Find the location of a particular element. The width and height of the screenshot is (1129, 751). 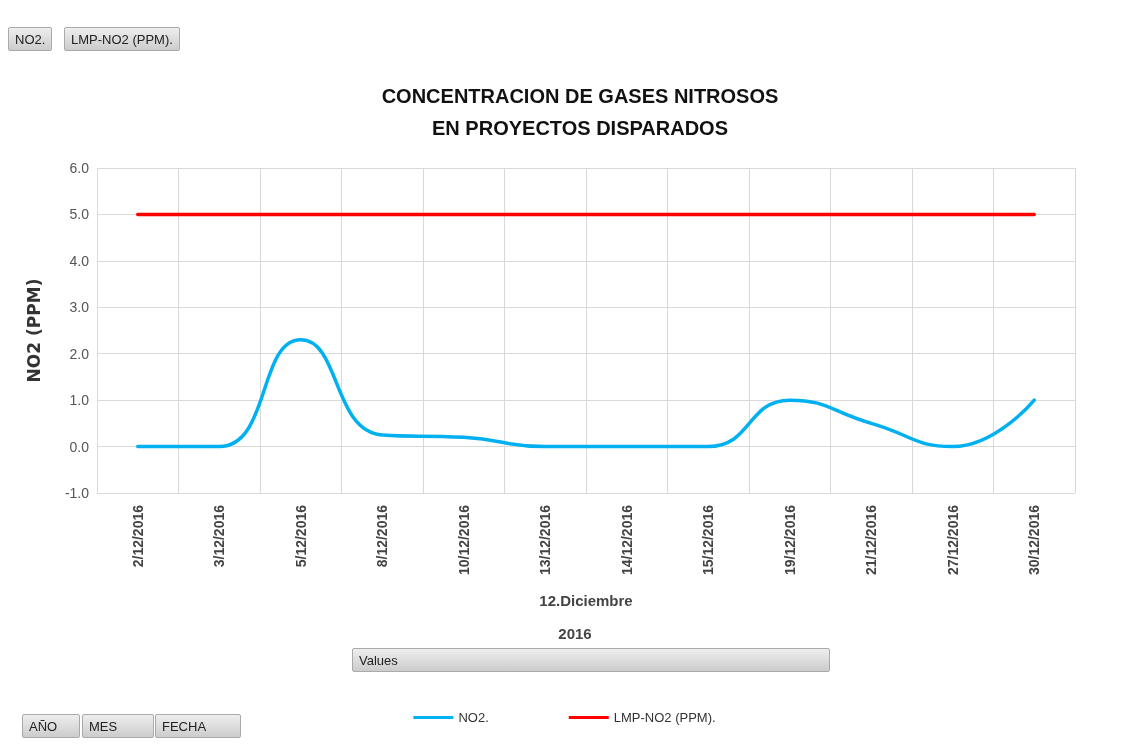

y-tick-label: 4.0 is located at coordinates (79, 260).